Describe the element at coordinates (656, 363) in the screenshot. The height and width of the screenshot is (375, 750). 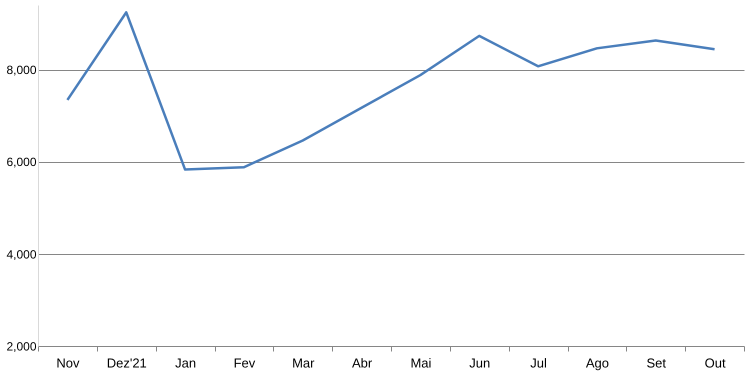
I see `x-tick-label: Set` at that location.